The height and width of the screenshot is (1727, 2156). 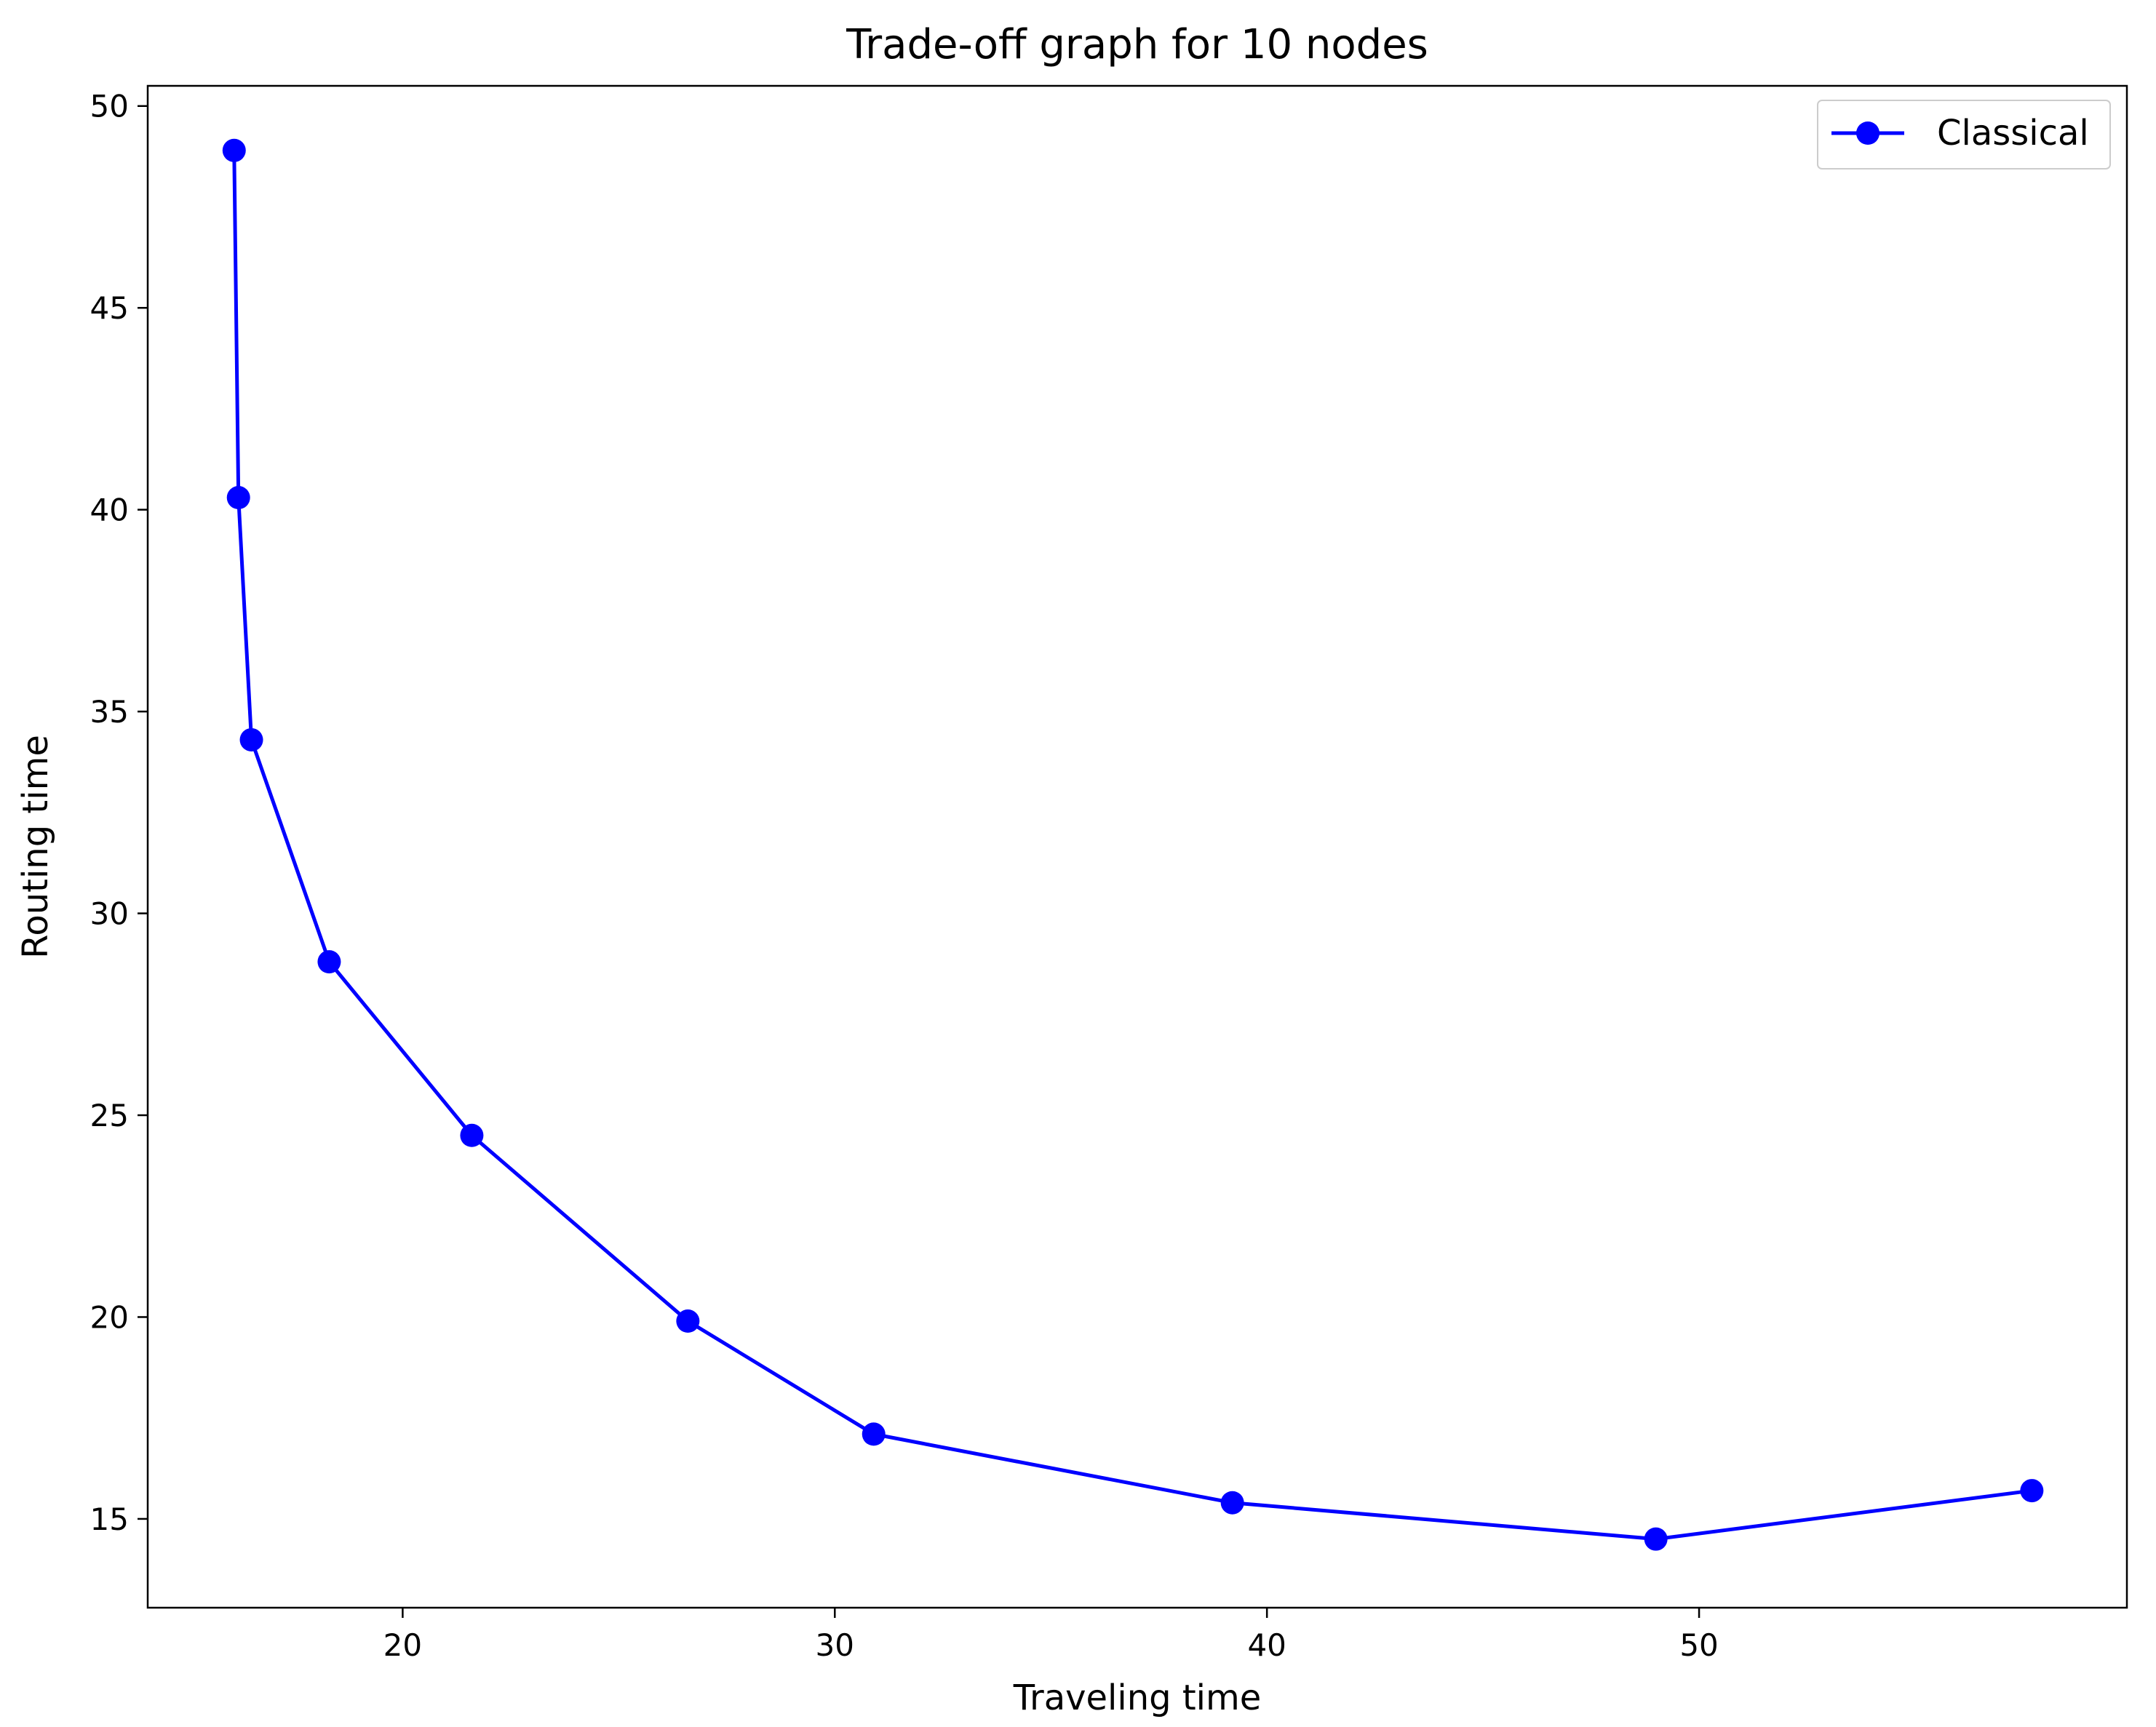 I want to click on y-tick-label: 25, so click(x=109, y=1115).